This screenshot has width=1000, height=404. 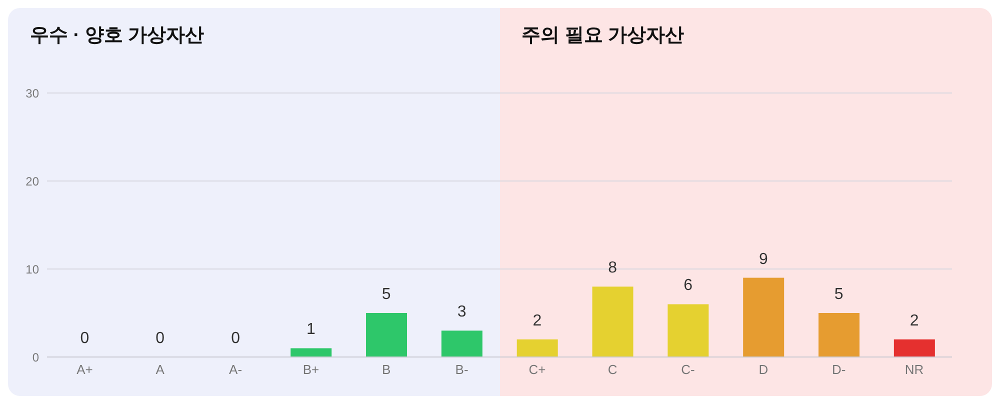 I want to click on data-label: 8, so click(x=613, y=268).